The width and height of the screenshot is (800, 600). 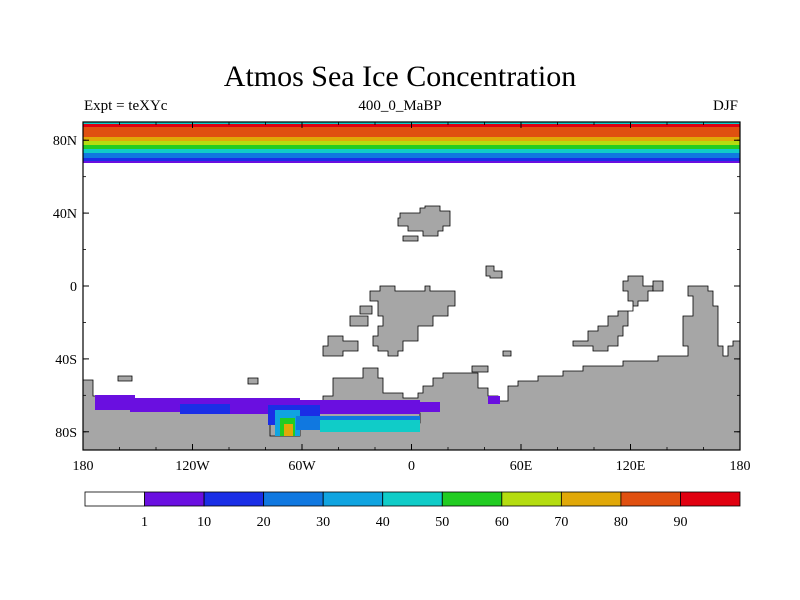 I want to click on colorbar-label: 80, so click(x=621, y=522).